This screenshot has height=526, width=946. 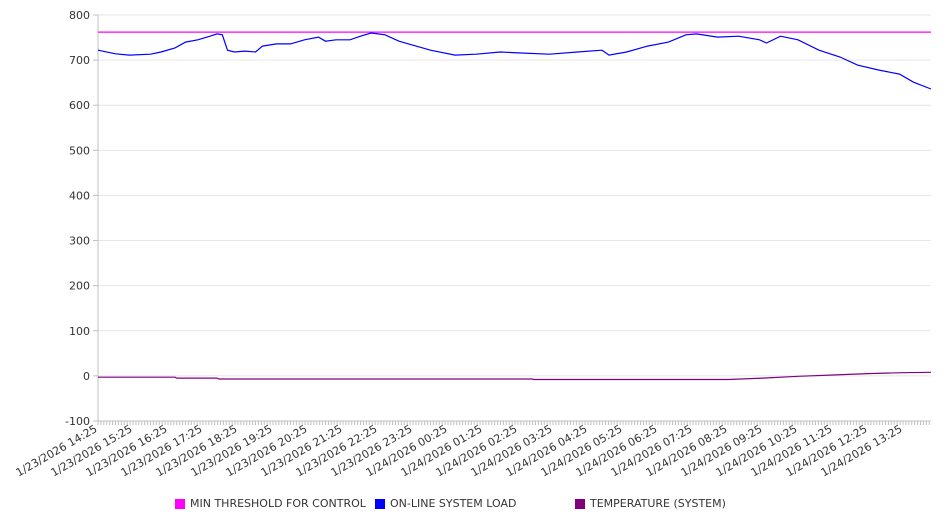 I want to click on legend-item-temperature: TEMPERATURE (SYSTEM), so click(x=650, y=503).